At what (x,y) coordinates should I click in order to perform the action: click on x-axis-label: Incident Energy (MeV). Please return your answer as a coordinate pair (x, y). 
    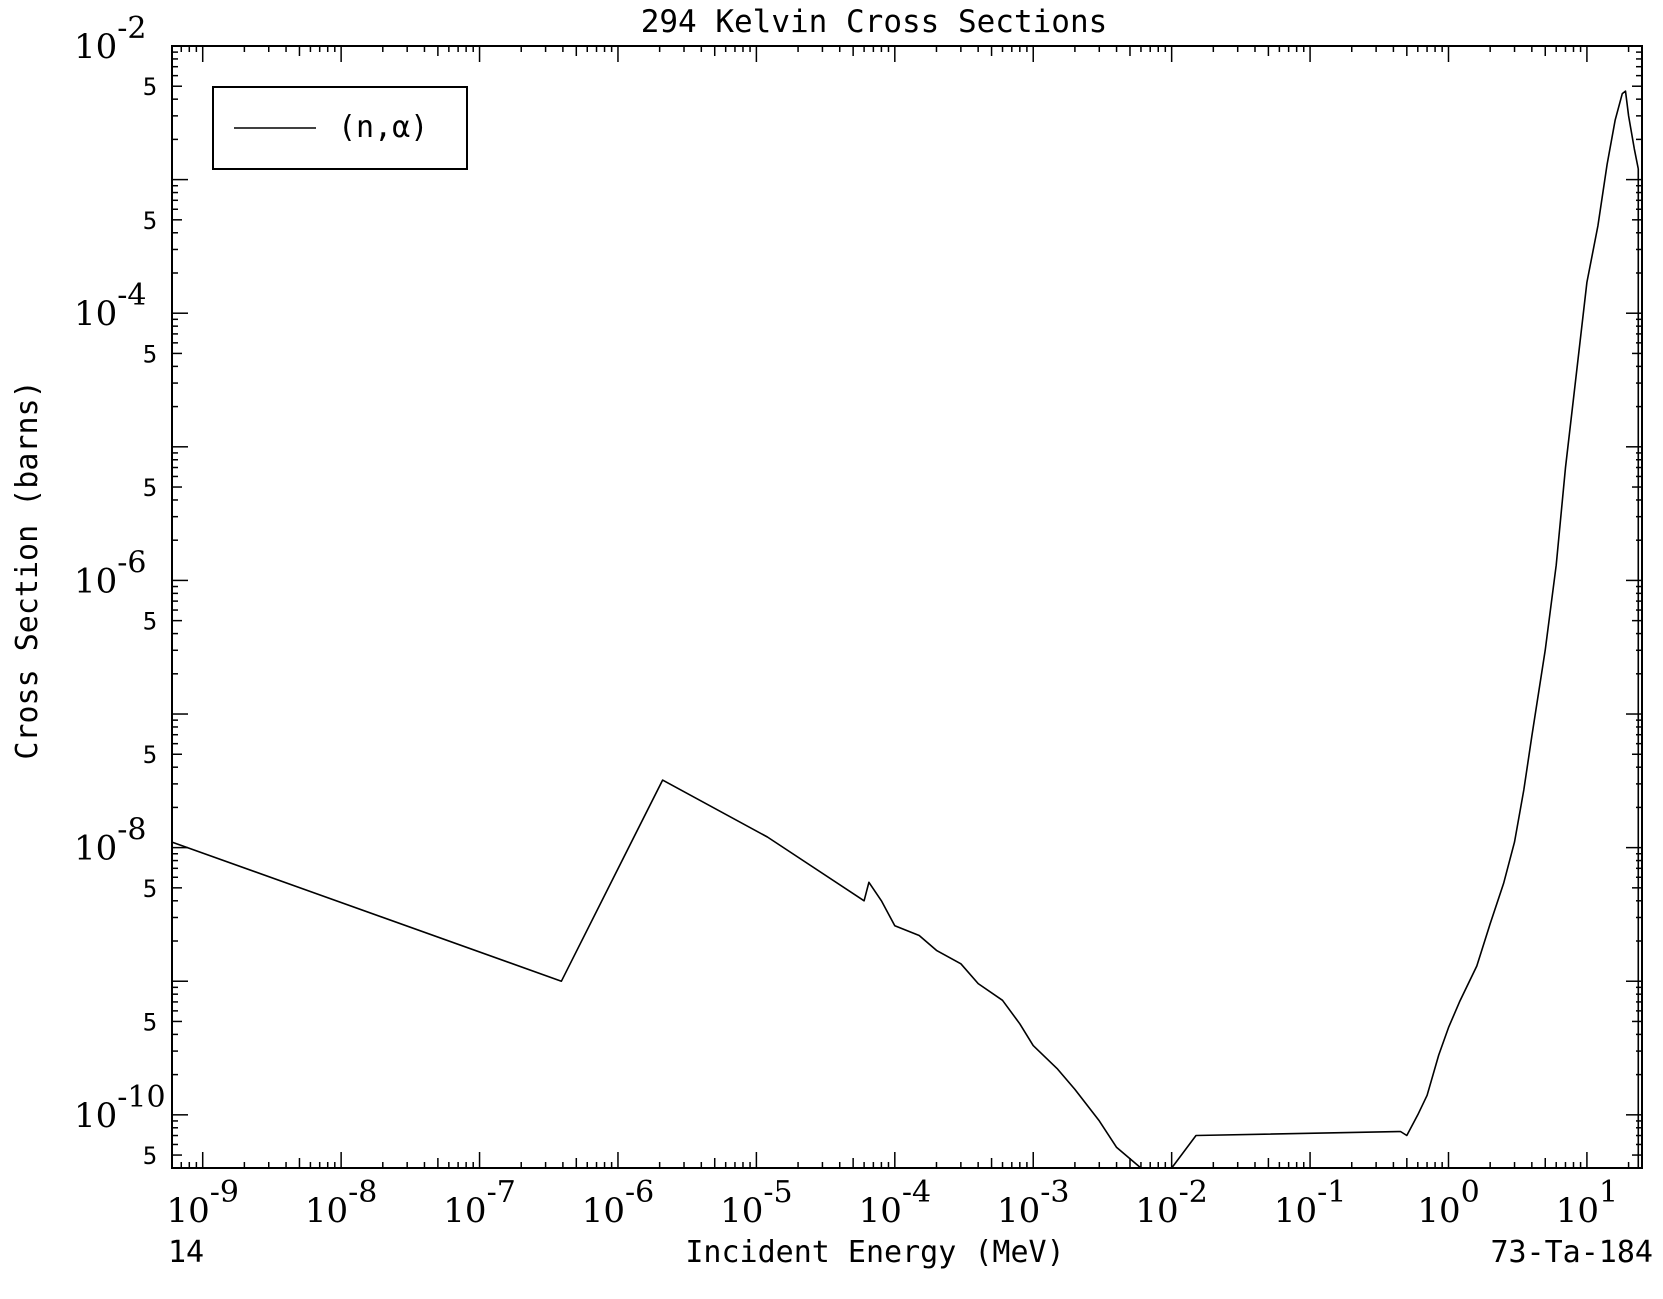
    Looking at the image, I should click on (874, 1252).